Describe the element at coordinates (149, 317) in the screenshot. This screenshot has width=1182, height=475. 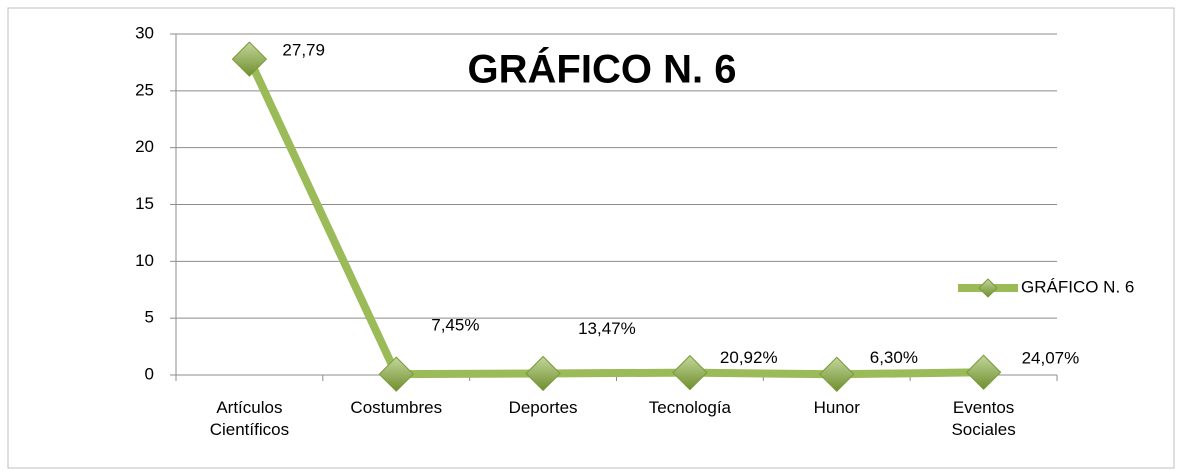
I see `y-tick-label: 5` at that location.